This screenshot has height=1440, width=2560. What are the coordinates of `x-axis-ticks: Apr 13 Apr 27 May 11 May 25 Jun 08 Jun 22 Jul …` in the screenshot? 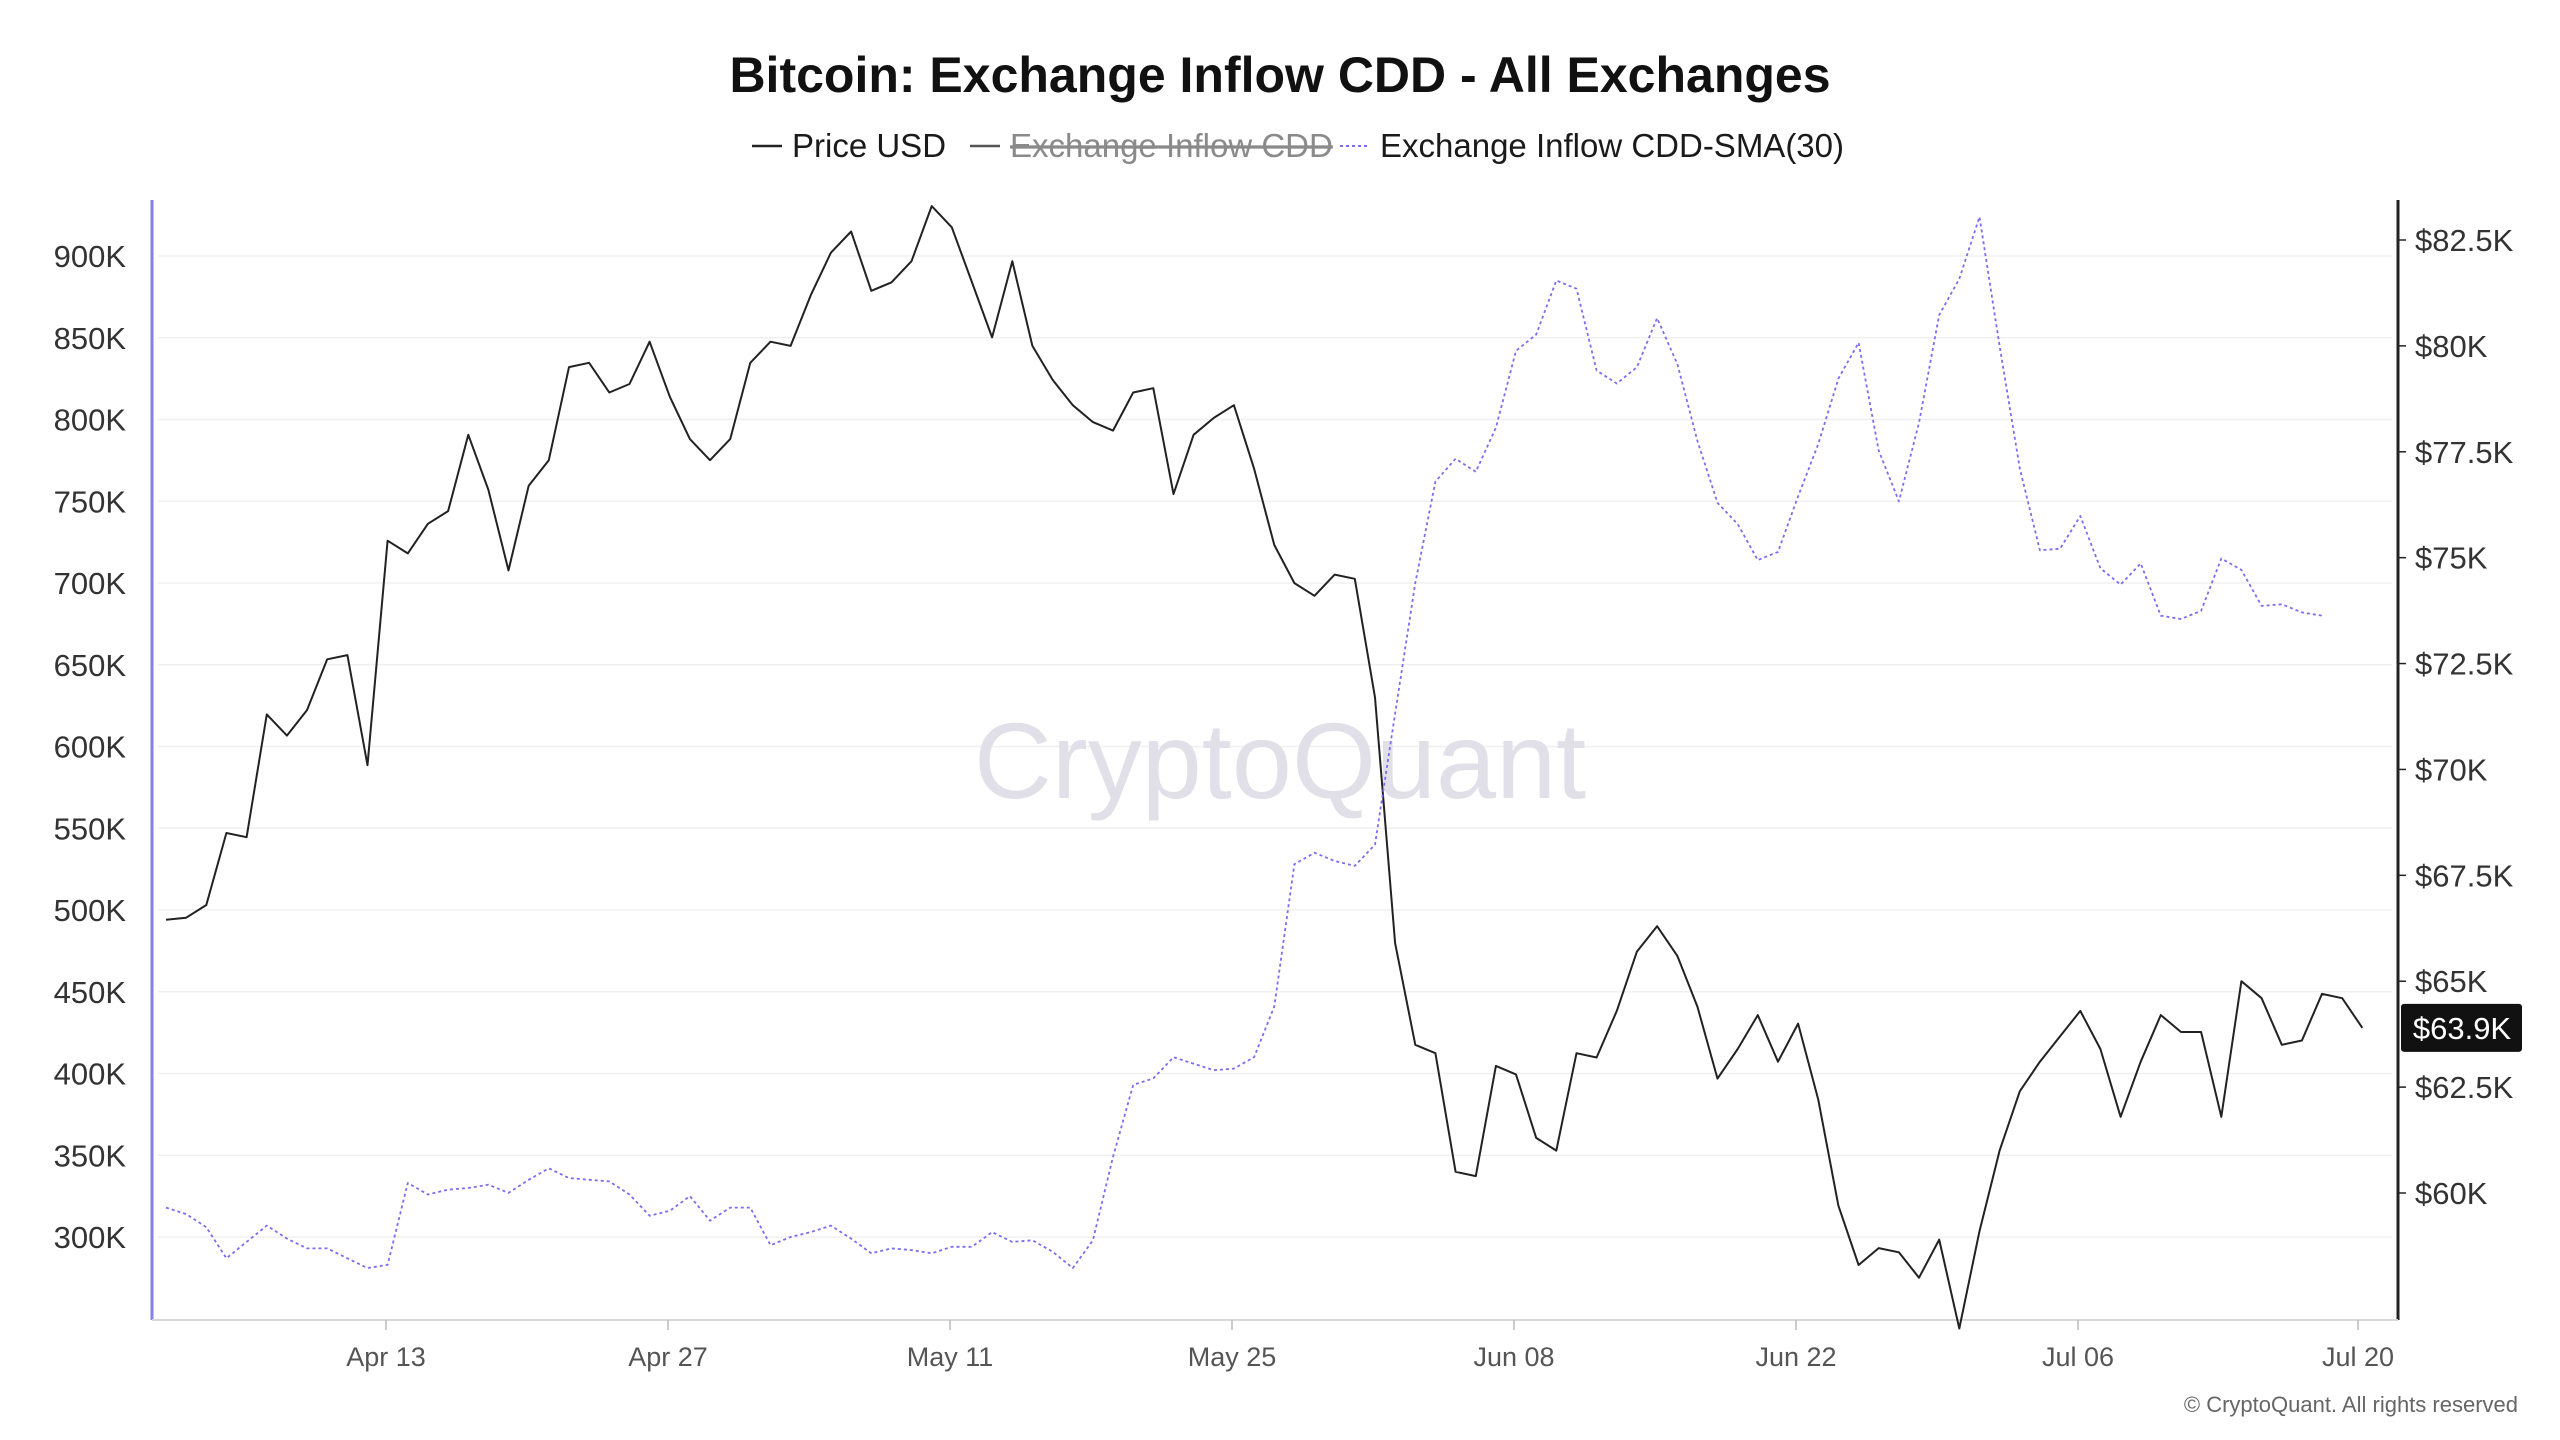 It's located at (1370, 1346).